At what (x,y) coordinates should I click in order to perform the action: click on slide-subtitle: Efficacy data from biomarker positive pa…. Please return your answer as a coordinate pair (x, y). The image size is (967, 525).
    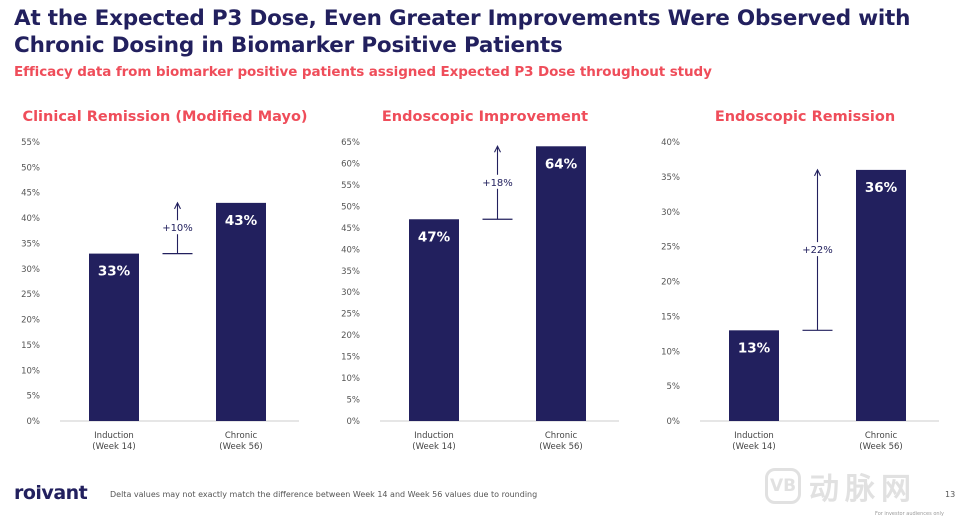
    Looking at the image, I should click on (363, 72).